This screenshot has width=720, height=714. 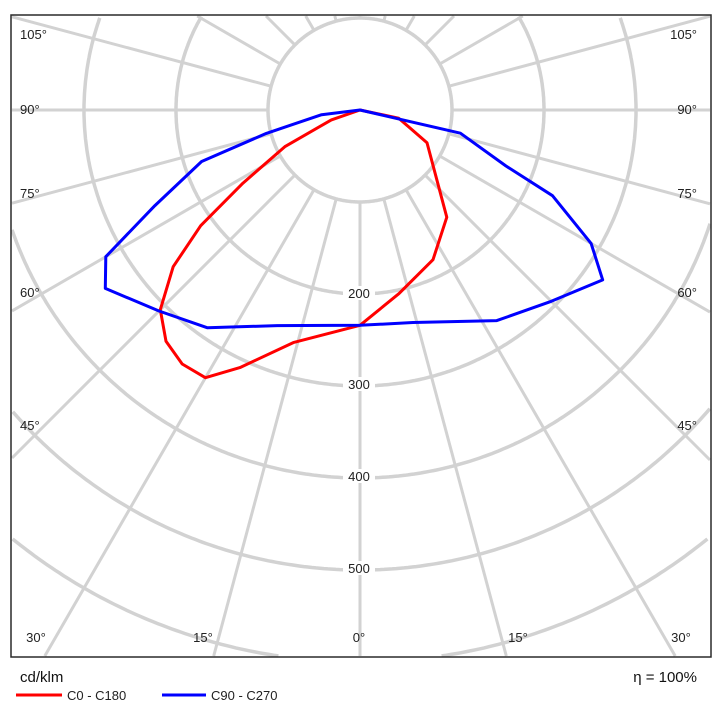 What do you see at coordinates (359, 476) in the screenshot?
I see `radial-label-400: 400` at bounding box center [359, 476].